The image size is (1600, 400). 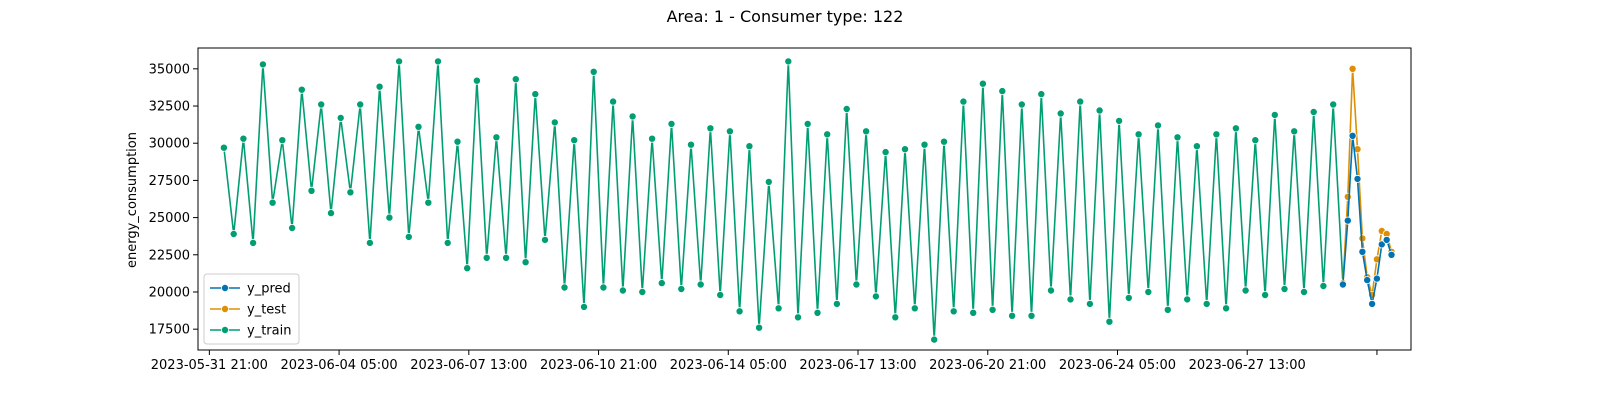 I want to click on y-tick-label: 20000, so click(x=169, y=292).